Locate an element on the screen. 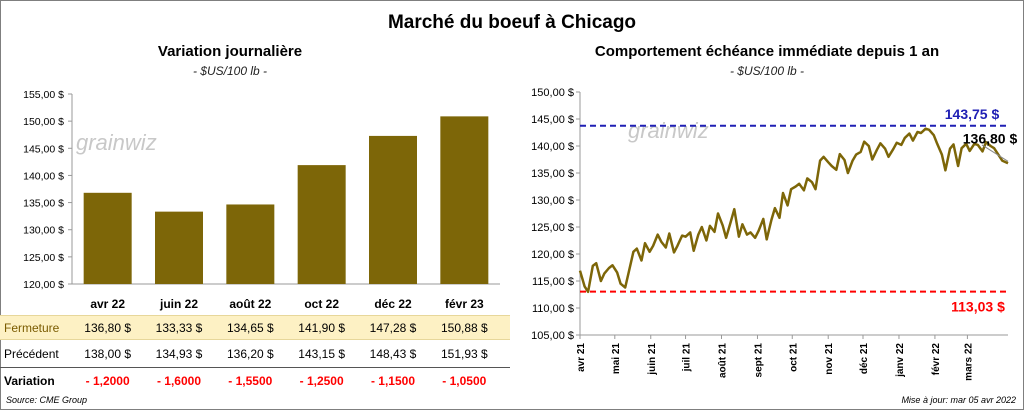 The height and width of the screenshot is (410, 1024). variation-cell: - 1,1500 is located at coordinates (393, 381).